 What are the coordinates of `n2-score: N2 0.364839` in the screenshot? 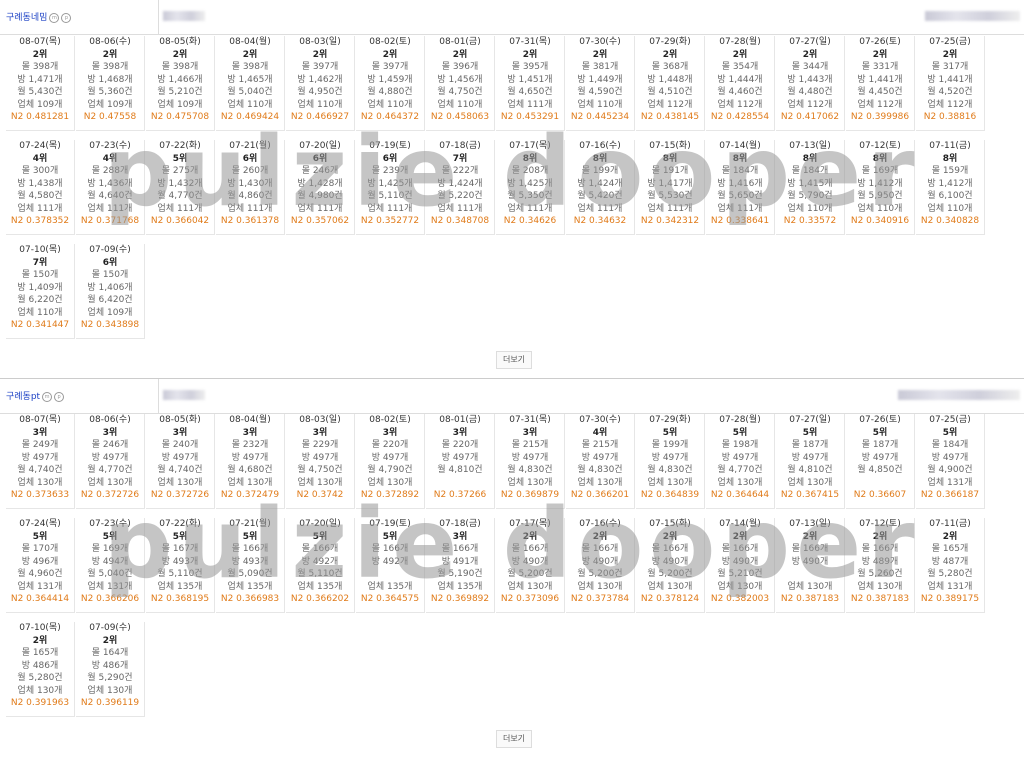 It's located at (670, 495).